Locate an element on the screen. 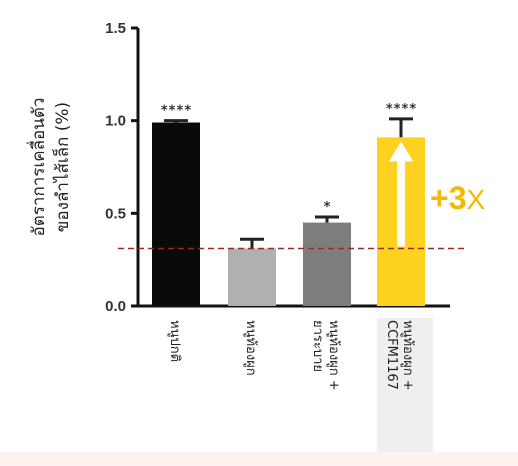 This screenshot has width=518, height=466. y-tick-label: 1.5 is located at coordinates (115, 28).